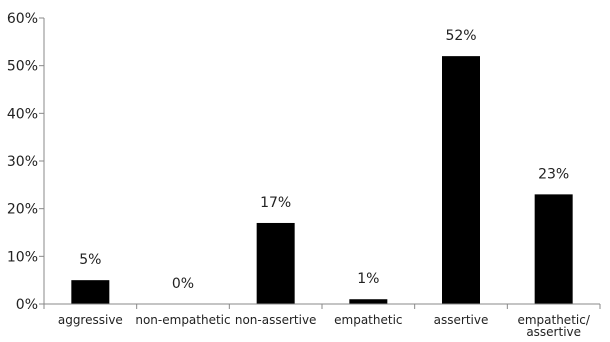  Describe the element at coordinates (182, 320) in the screenshot. I see `x-tick-label: non-empathetic` at that location.